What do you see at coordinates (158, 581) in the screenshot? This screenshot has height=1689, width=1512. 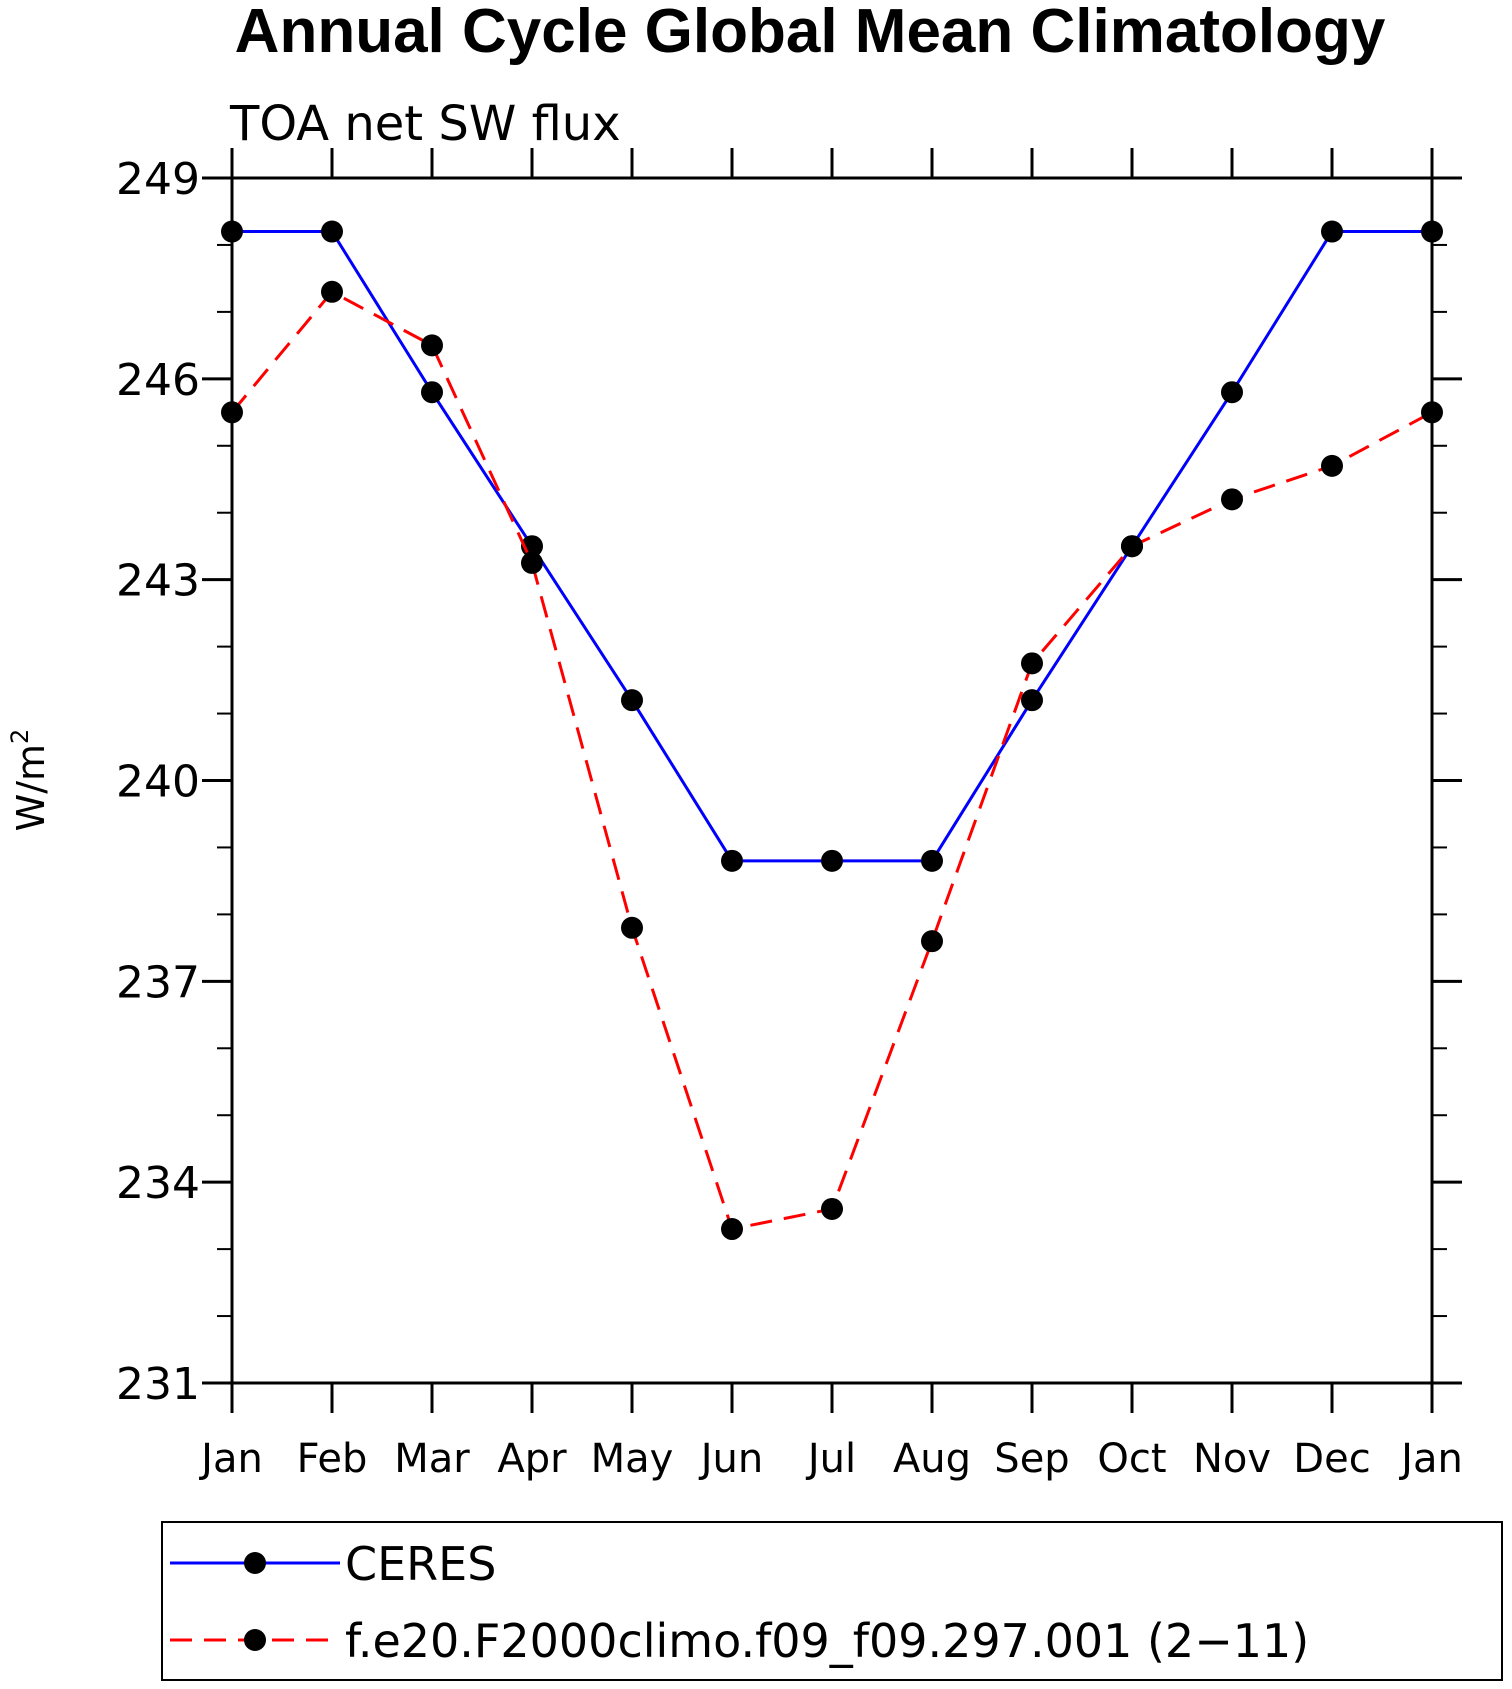 I see `y-tick-label-243: 243` at bounding box center [158, 581].